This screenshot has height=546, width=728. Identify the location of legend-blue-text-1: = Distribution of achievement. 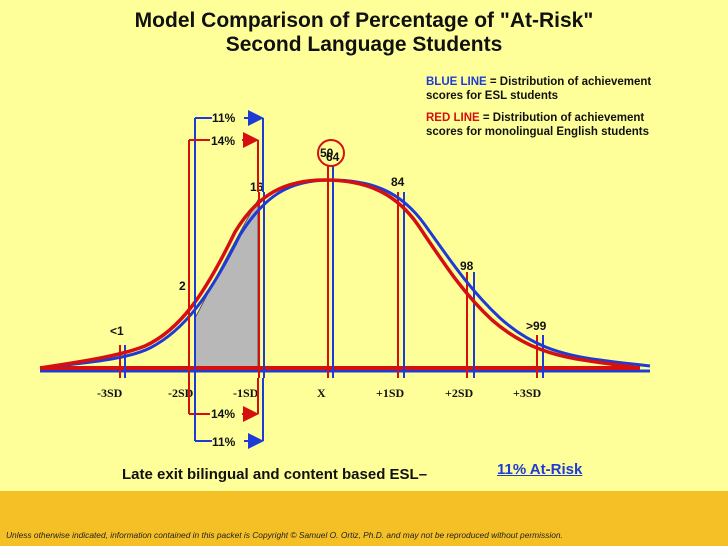
(569, 82).